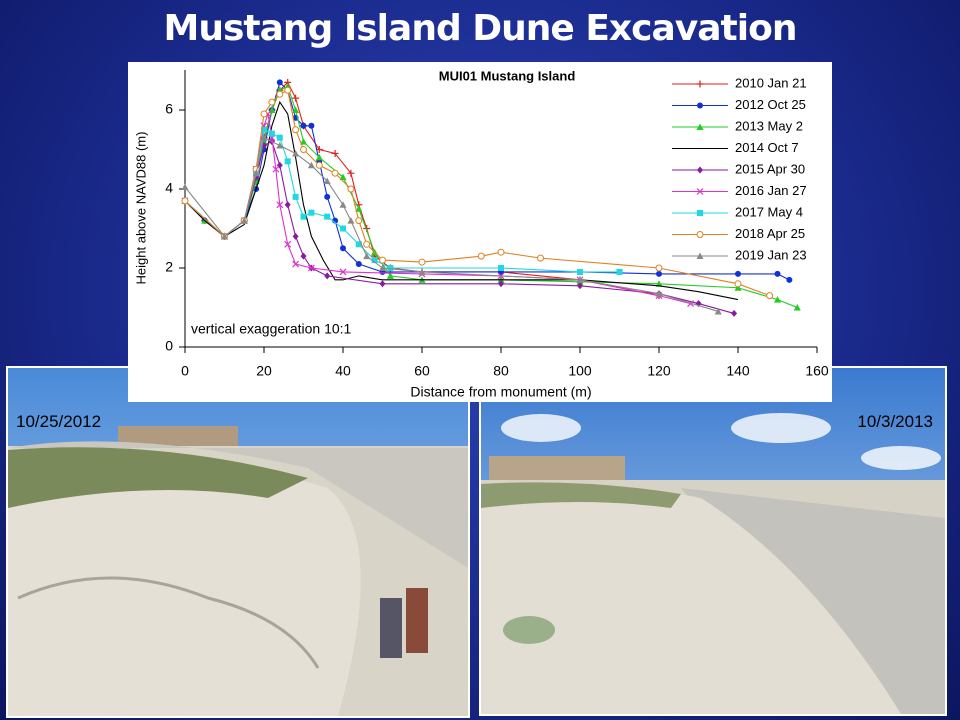 The image size is (960, 720). What do you see at coordinates (264, 371) in the screenshot?
I see `x-tick-label: 20` at bounding box center [264, 371].